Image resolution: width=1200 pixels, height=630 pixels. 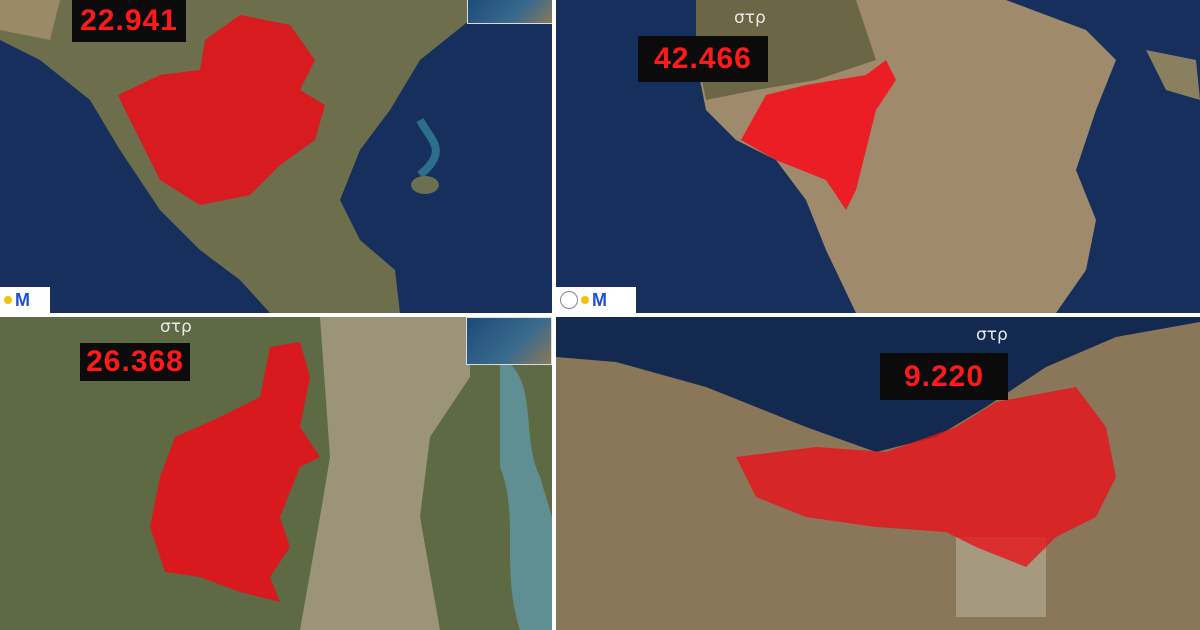 I want to click on burned-area-label: 42.466, so click(x=703, y=59).